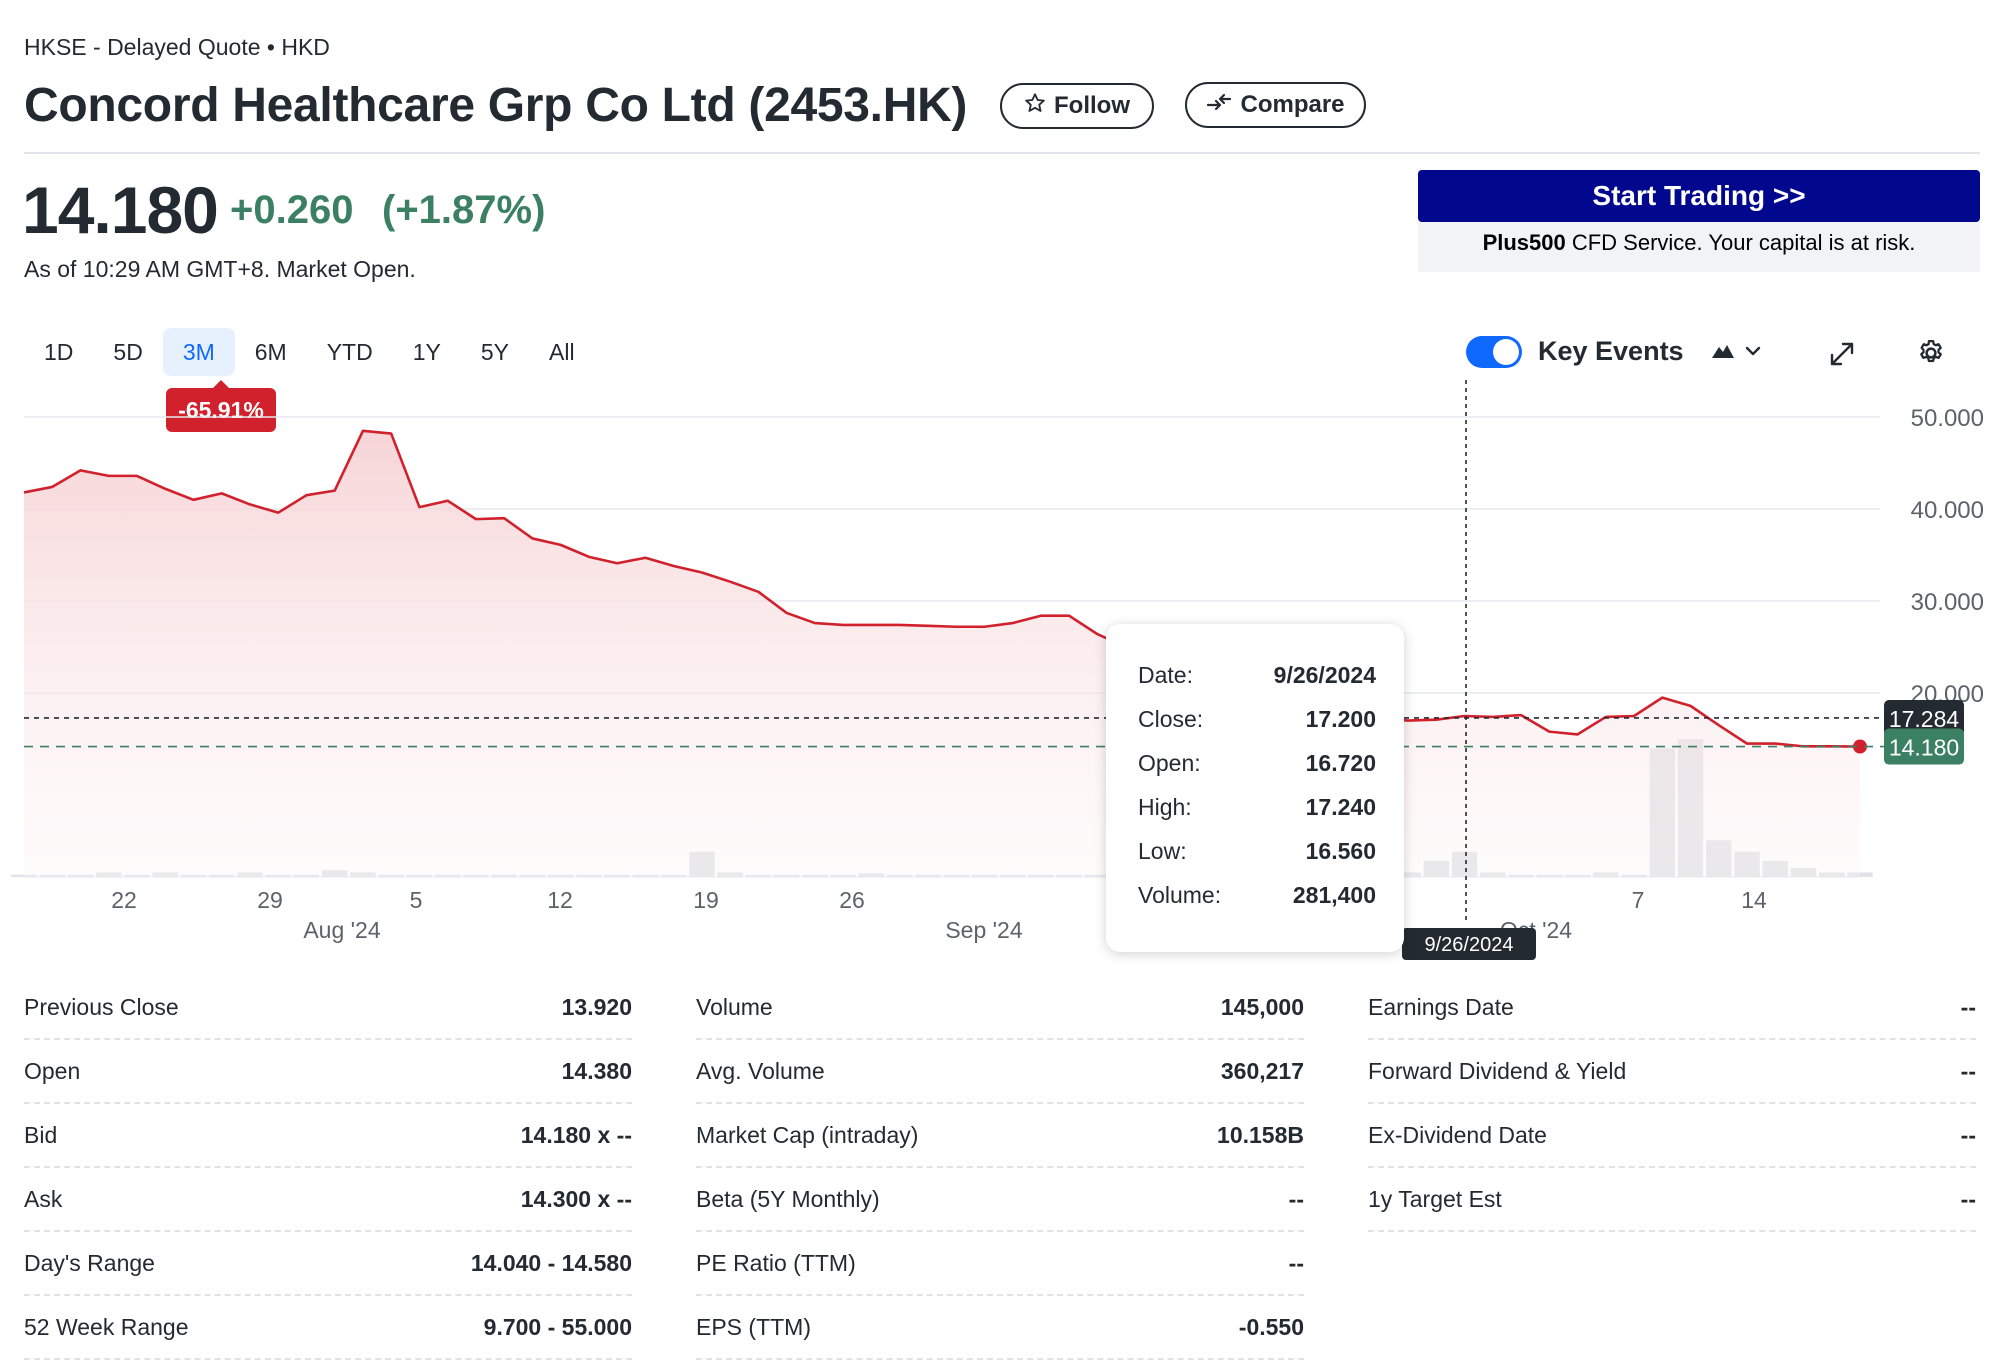 The width and height of the screenshot is (1996, 1362). What do you see at coordinates (1947, 510) in the screenshot?
I see `y-tick-label: 40.000` at bounding box center [1947, 510].